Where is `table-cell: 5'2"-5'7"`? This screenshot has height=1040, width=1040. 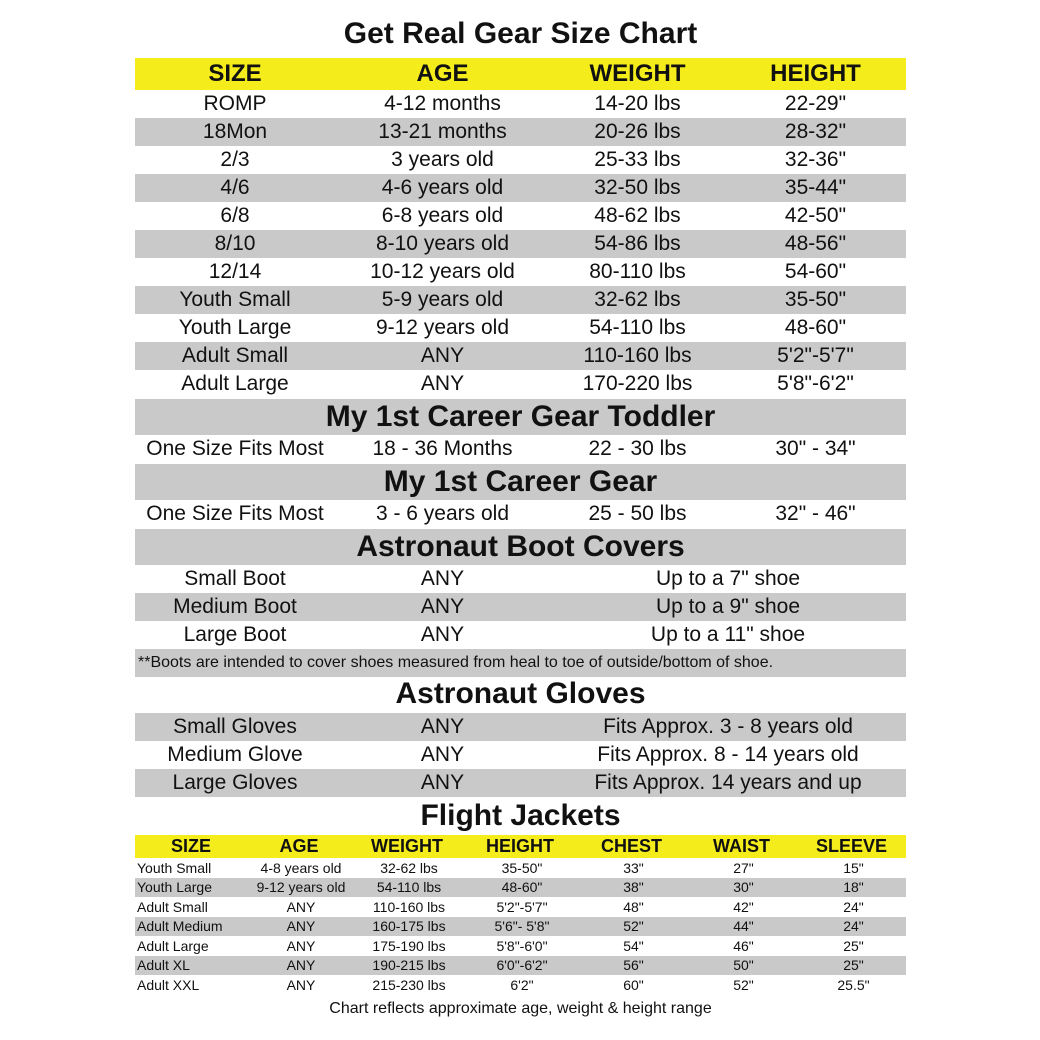
table-cell: 5'2"-5'7" is located at coordinates (815, 355).